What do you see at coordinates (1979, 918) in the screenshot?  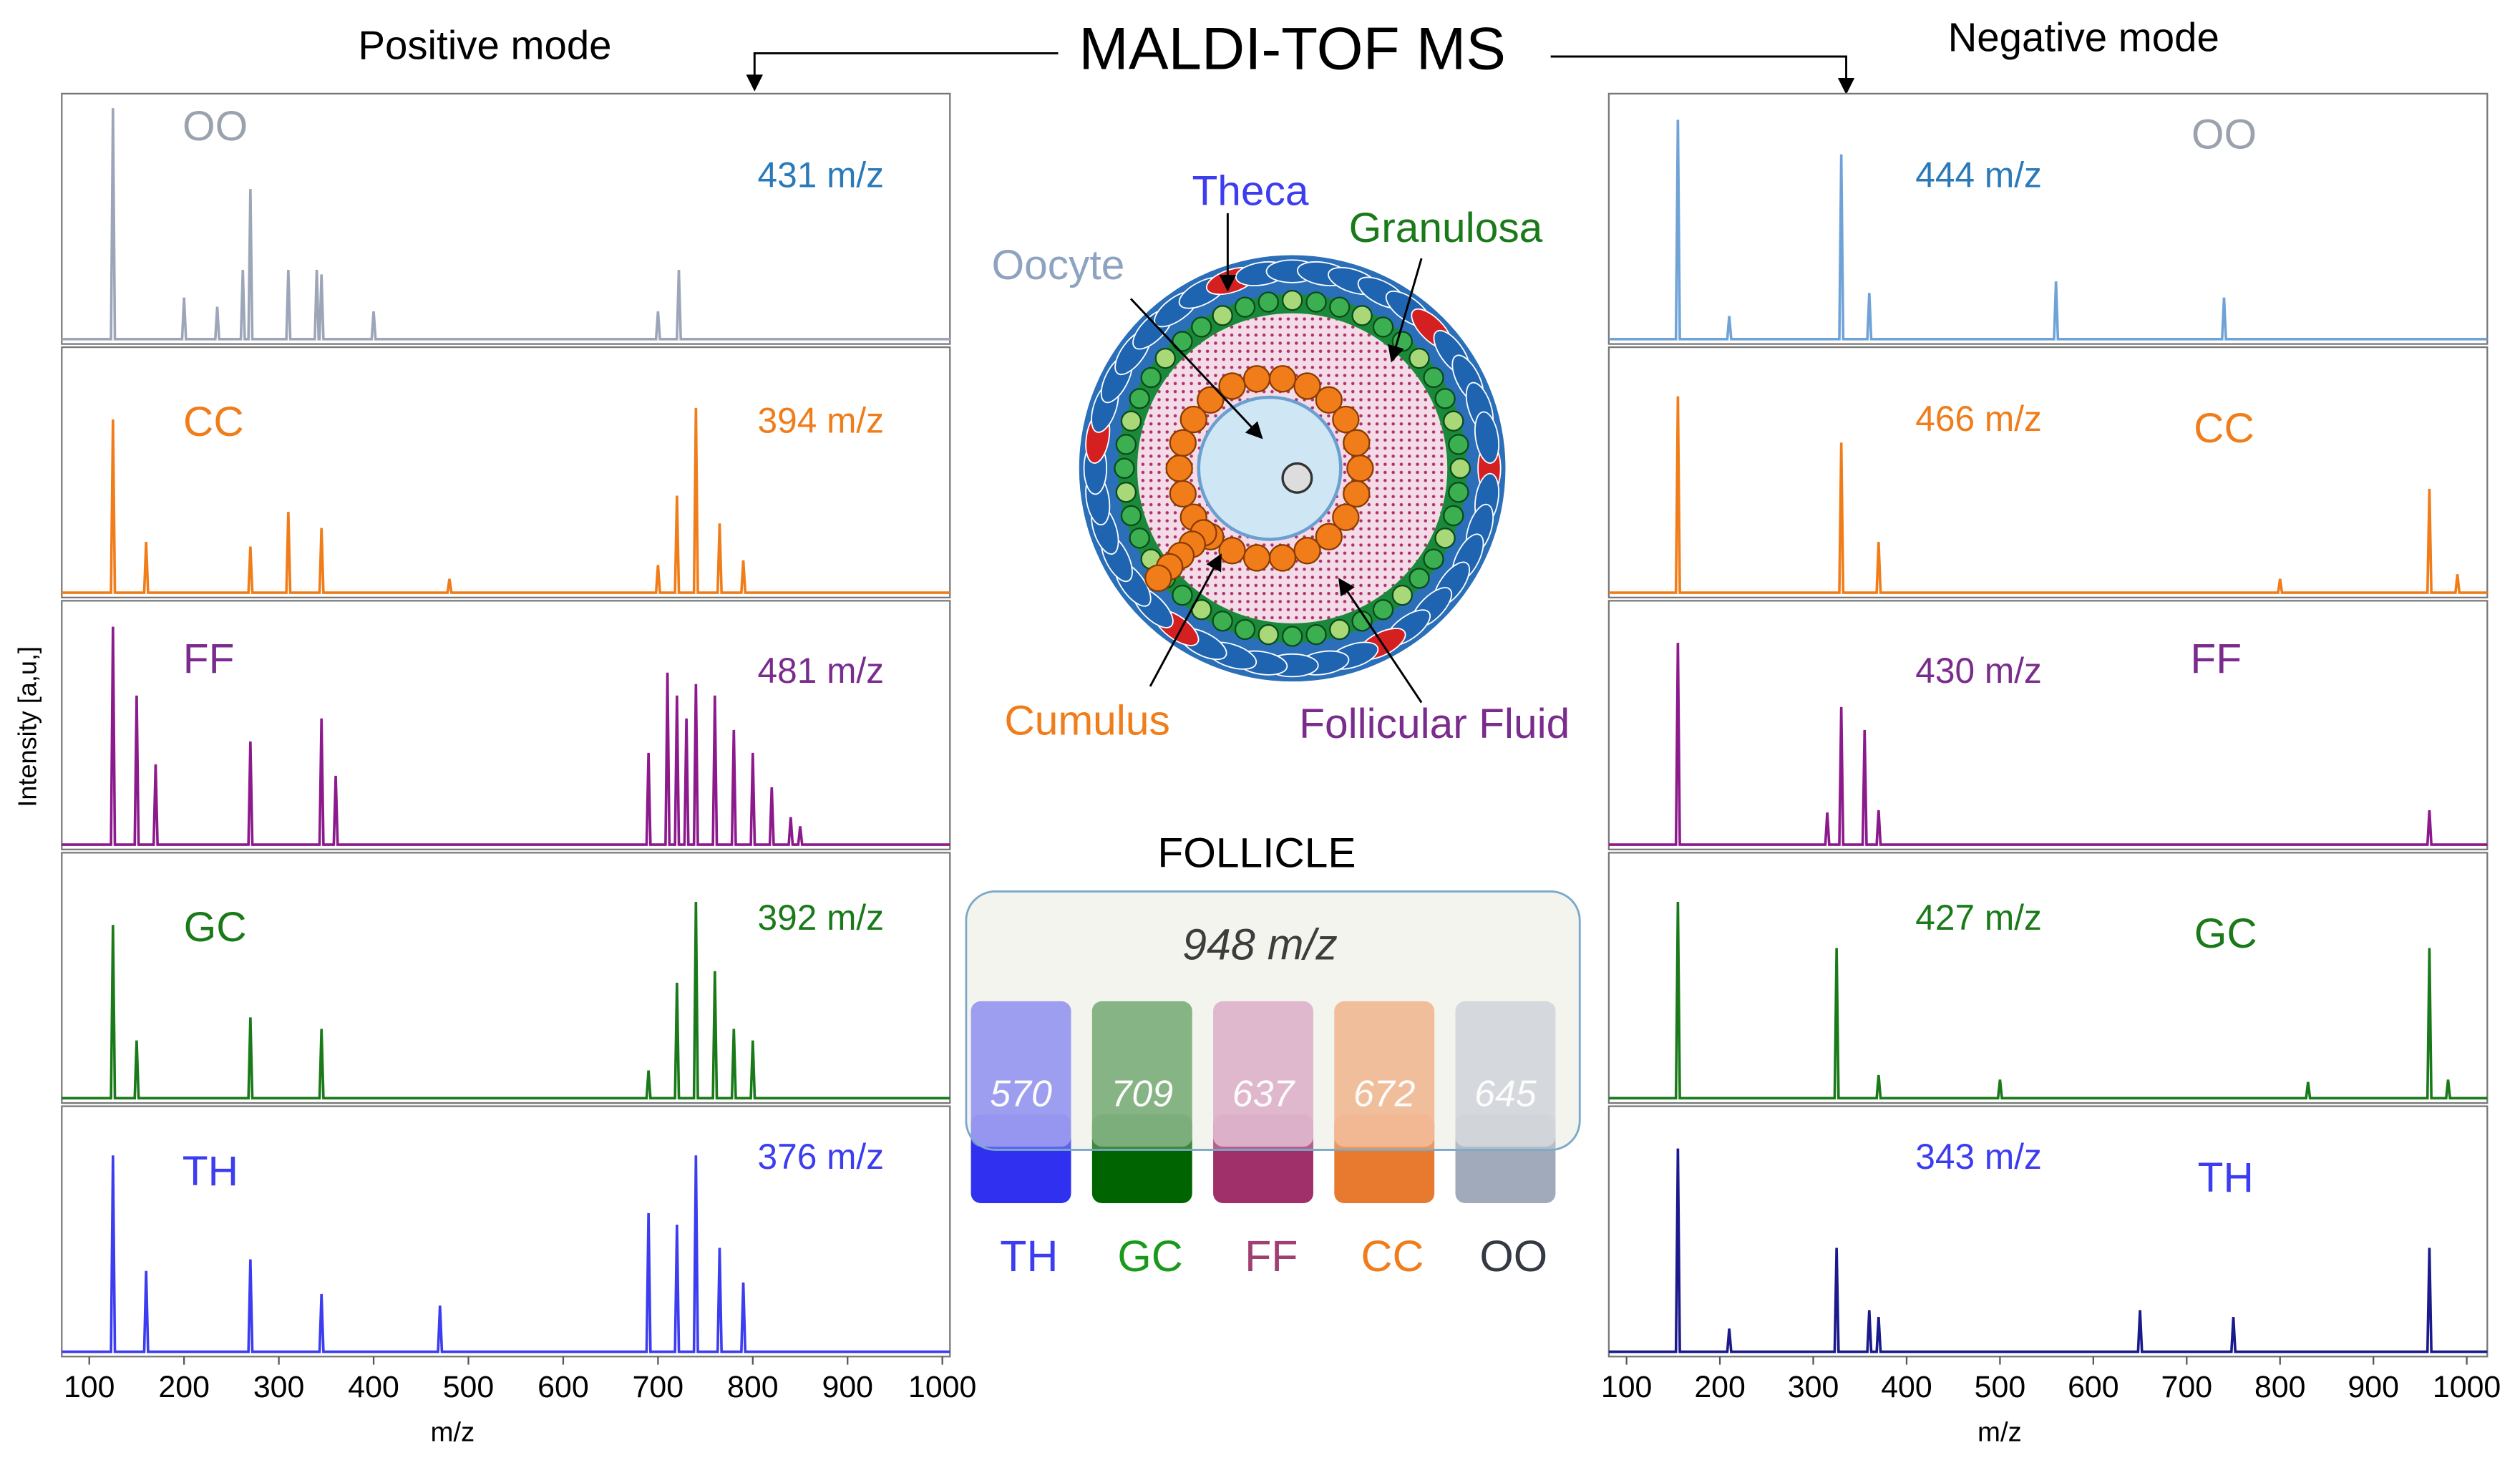 I see `mz-label: 427 m/z` at bounding box center [1979, 918].